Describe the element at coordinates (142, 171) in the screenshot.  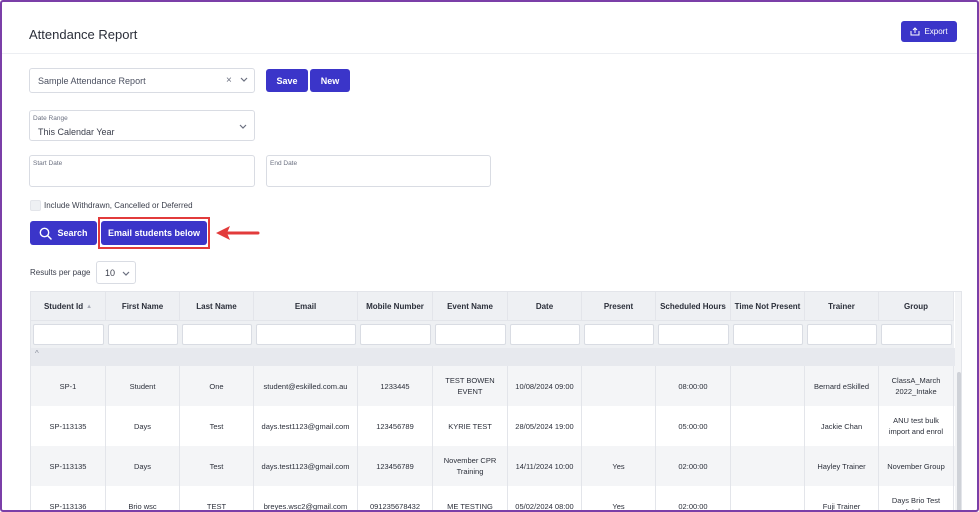
I see `start-date-field: Start Date` at that location.